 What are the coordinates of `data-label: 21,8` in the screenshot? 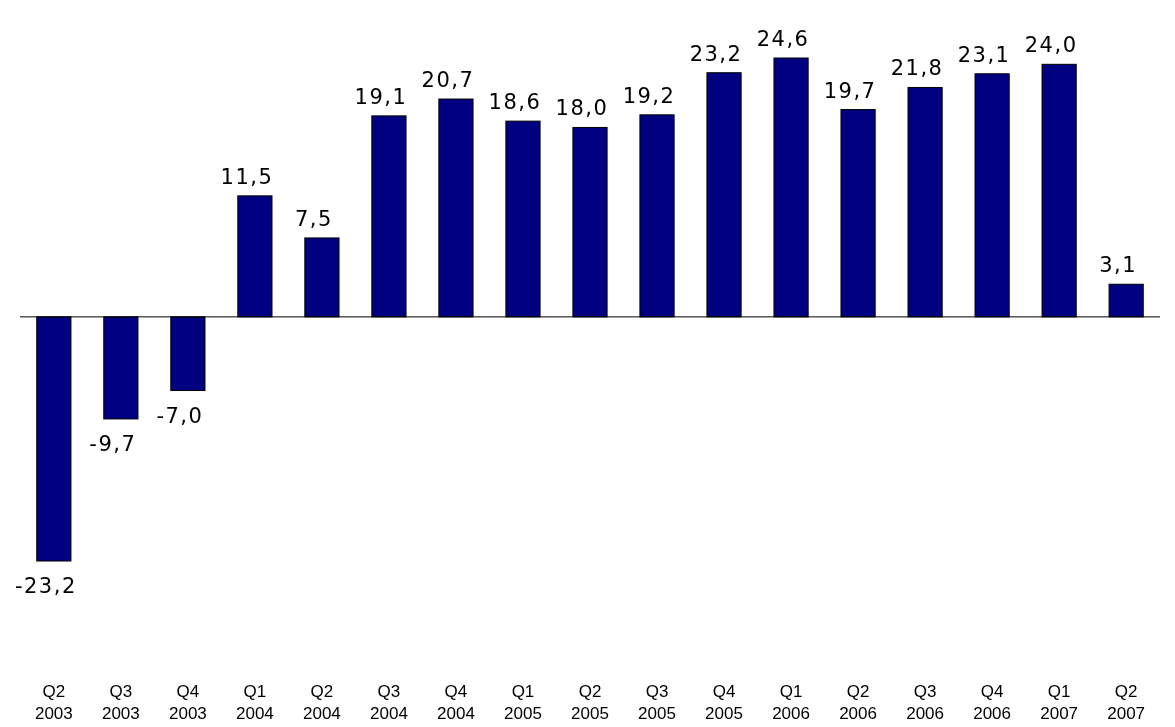 It's located at (917, 68).